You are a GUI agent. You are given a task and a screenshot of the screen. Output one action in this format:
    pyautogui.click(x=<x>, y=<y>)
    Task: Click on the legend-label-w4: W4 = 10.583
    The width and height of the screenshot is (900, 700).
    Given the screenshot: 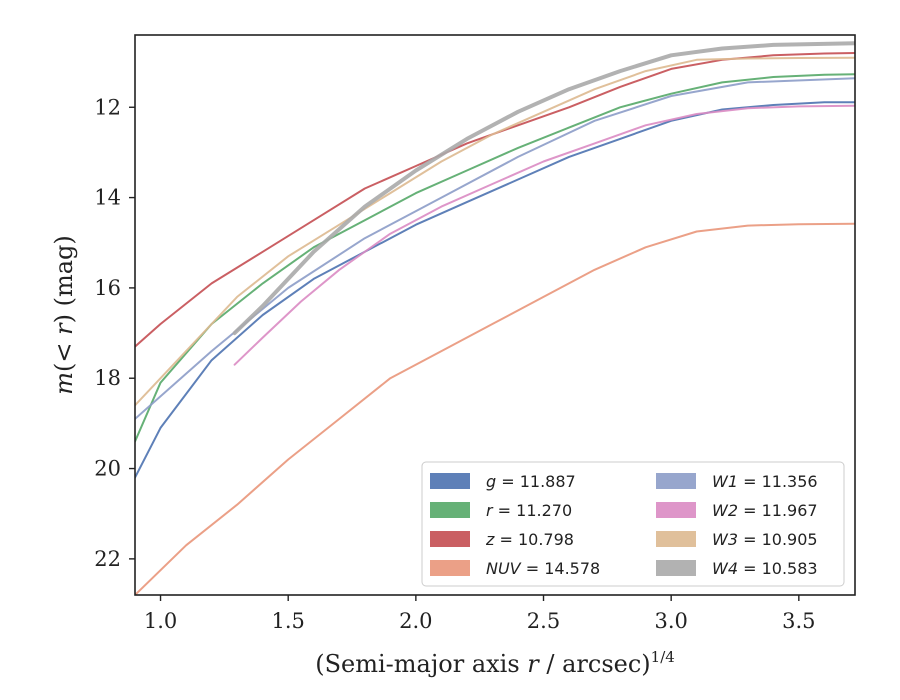 What is the action you would take?
    pyautogui.click(x=765, y=568)
    